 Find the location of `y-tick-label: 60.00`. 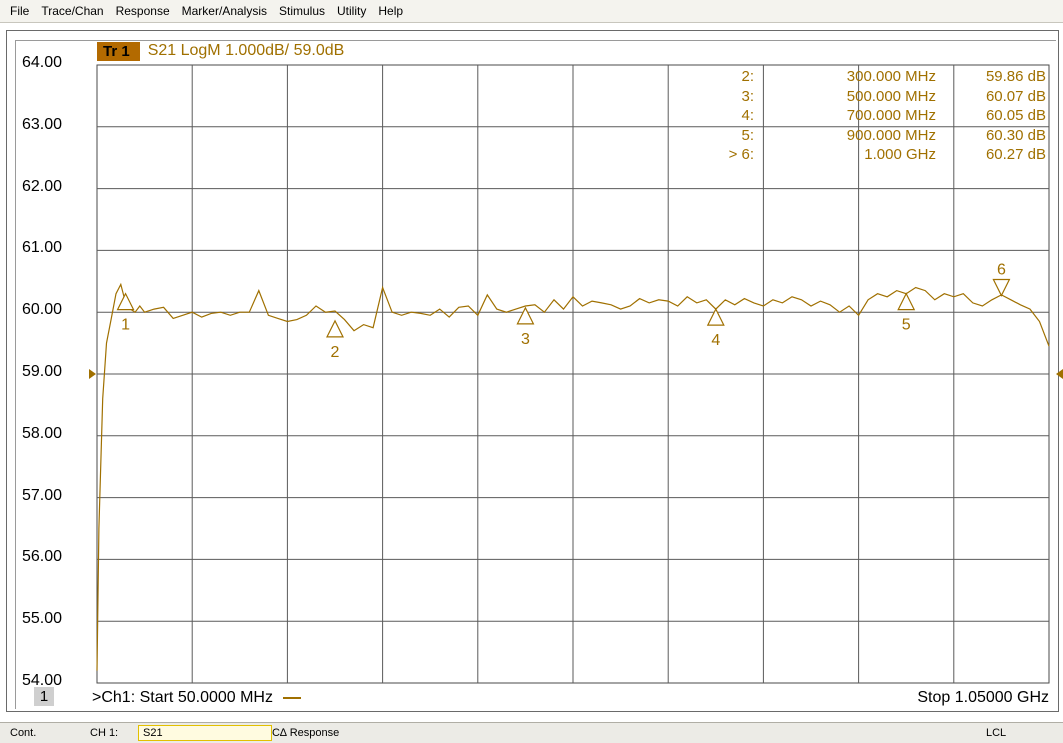

y-tick-label: 60.00 is located at coordinates (42, 310).